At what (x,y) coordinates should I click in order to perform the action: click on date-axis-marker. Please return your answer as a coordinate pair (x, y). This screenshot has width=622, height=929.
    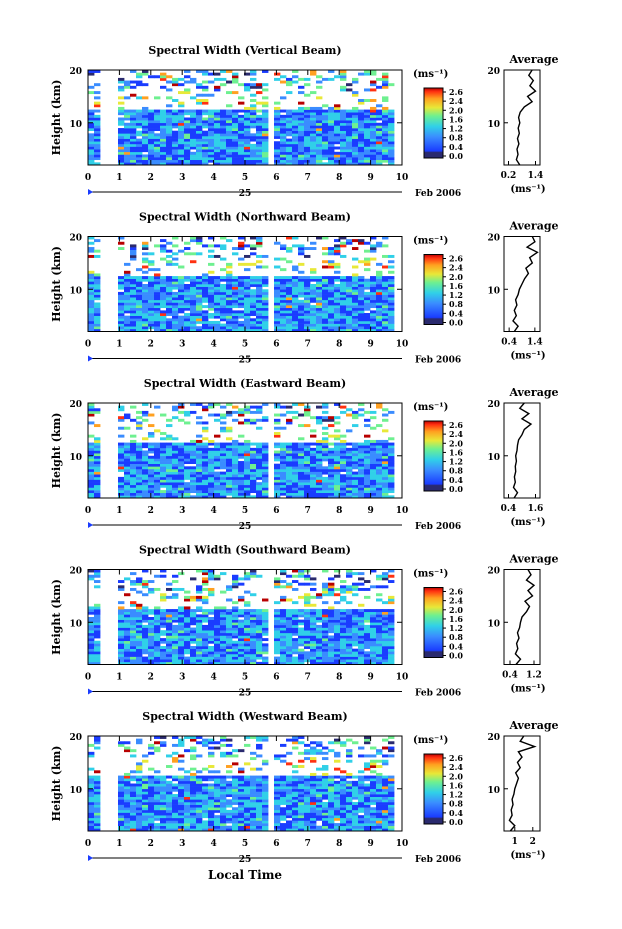
    Looking at the image, I should click on (90, 192).